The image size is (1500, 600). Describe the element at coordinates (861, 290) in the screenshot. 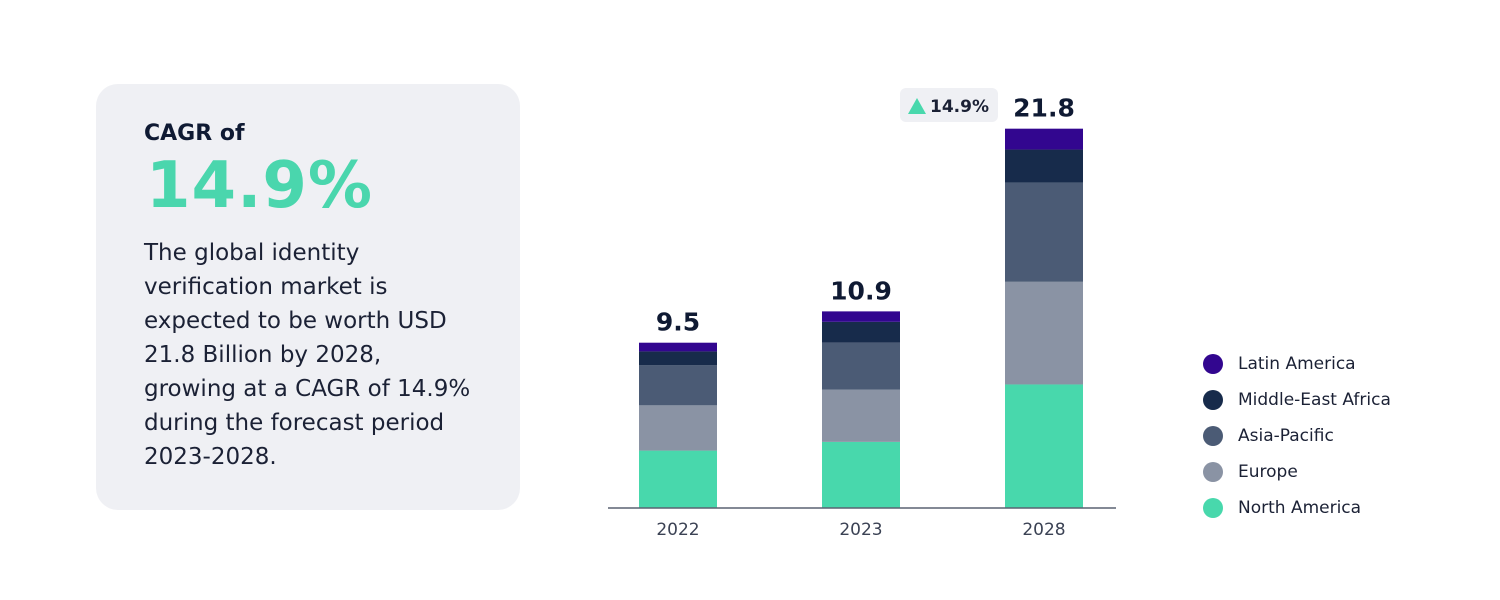

I see `bar-total-label-2023: 10.9` at that location.